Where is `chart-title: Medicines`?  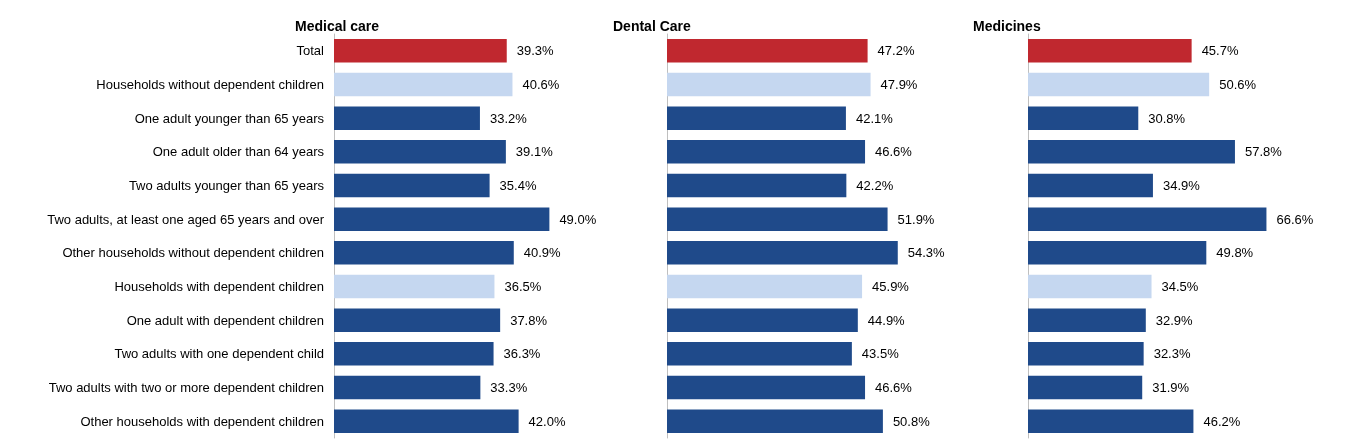 chart-title: Medicines is located at coordinates (1007, 26).